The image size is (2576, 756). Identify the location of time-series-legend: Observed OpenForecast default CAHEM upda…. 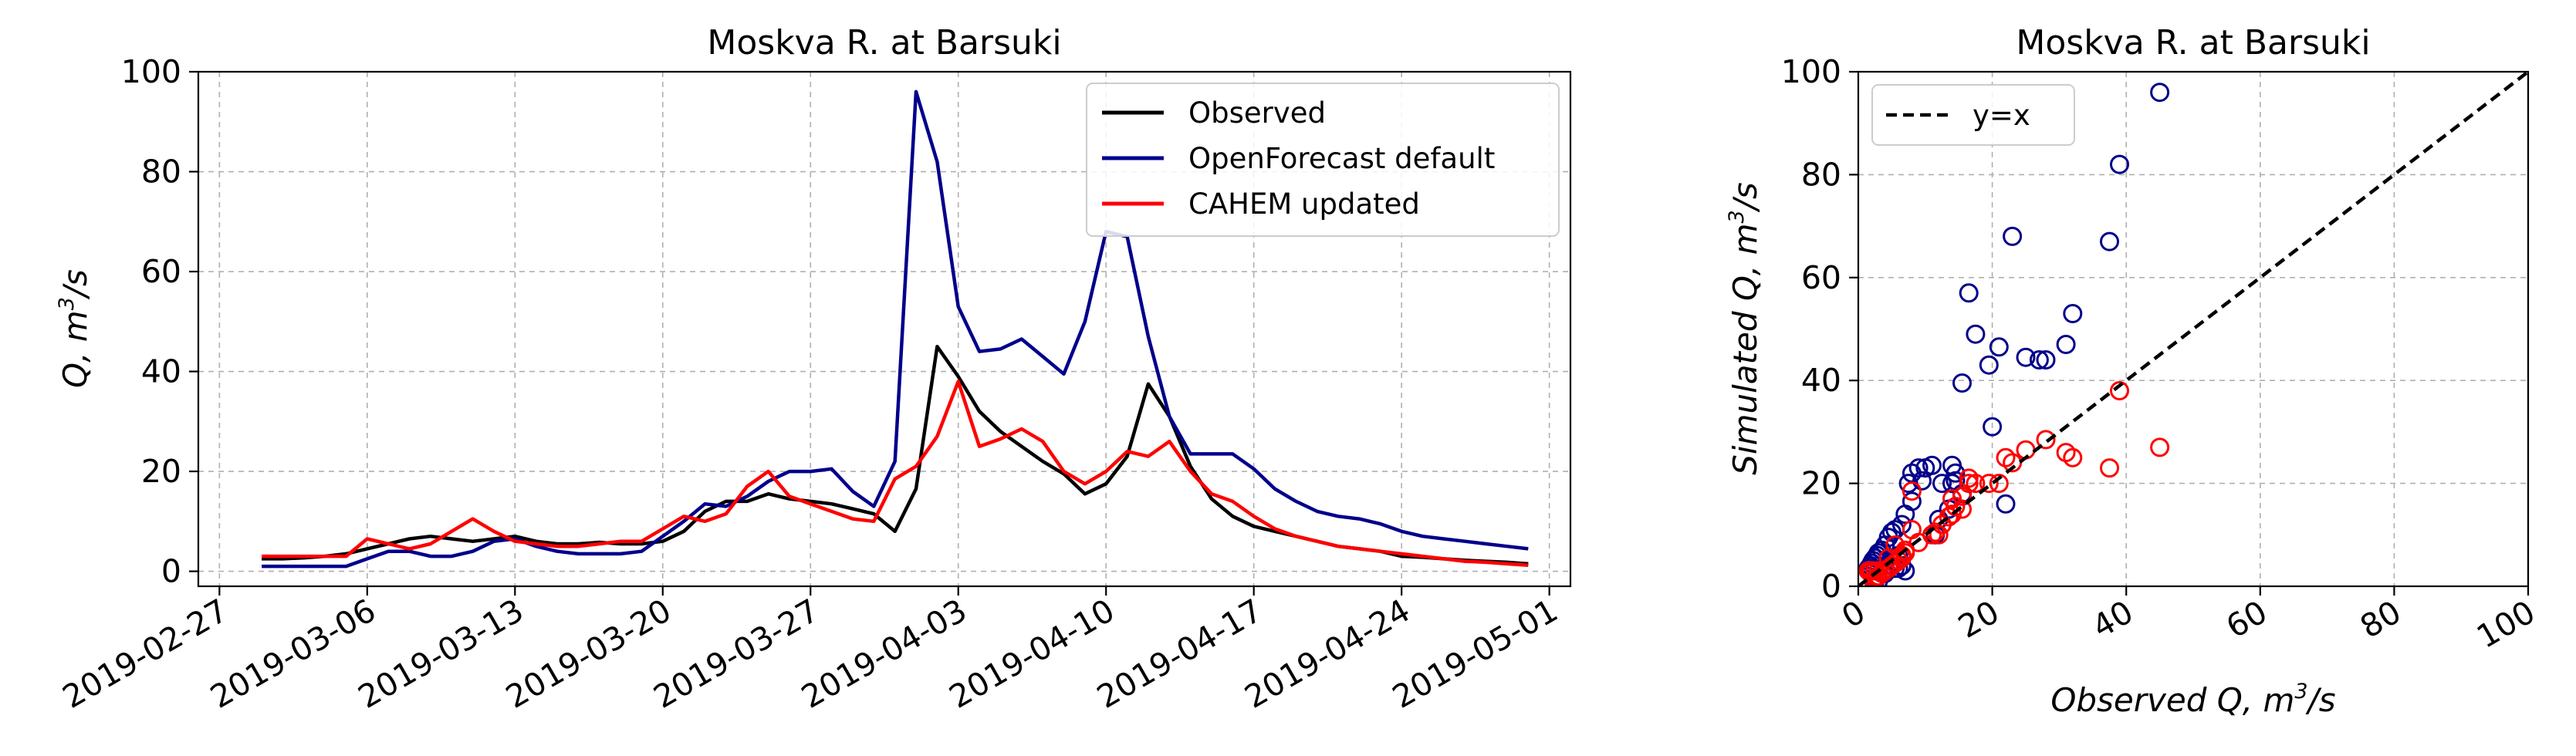
(1323, 160).